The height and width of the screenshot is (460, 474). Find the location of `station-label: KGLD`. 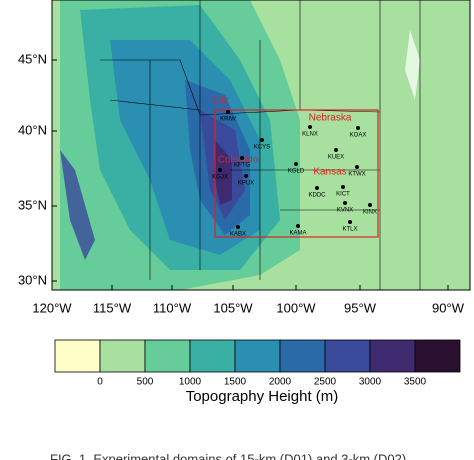

station-label: KGLD is located at coordinates (296, 172).